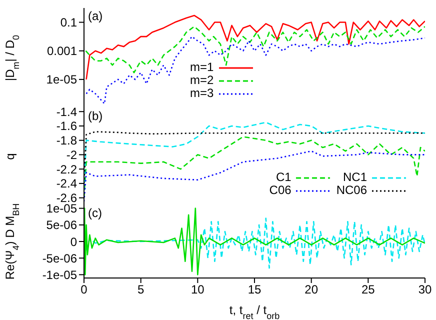 The height and width of the screenshot is (320, 436). Describe the element at coordinates (95, 213) in the screenshot. I see `annotation: (c)` at that location.